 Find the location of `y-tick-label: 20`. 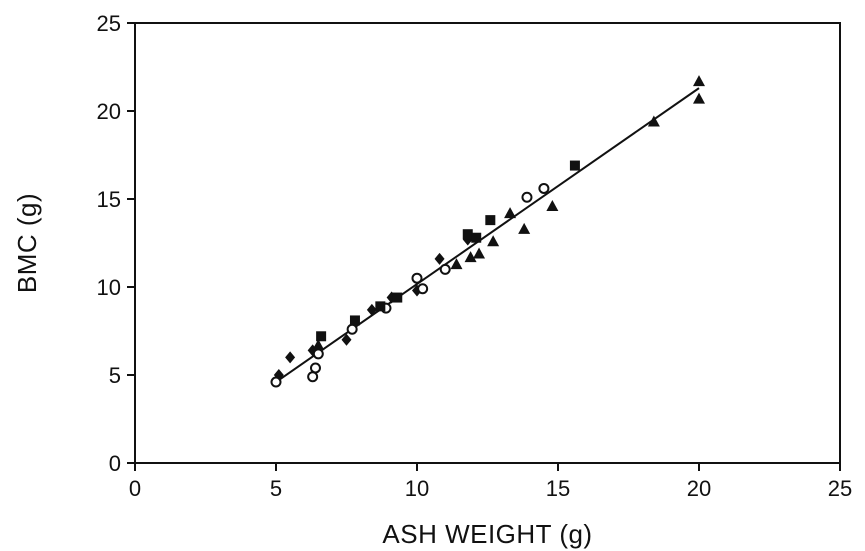

y-tick-label: 20 is located at coordinates (109, 111).